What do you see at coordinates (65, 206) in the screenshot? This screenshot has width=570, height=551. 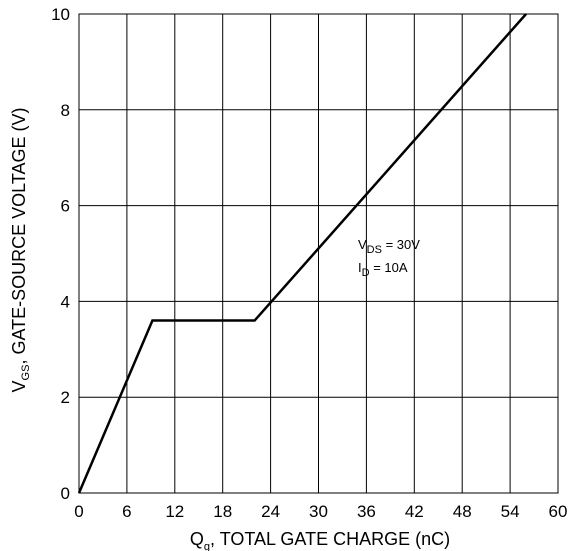 I see `y-tick-label: 6` at bounding box center [65, 206].